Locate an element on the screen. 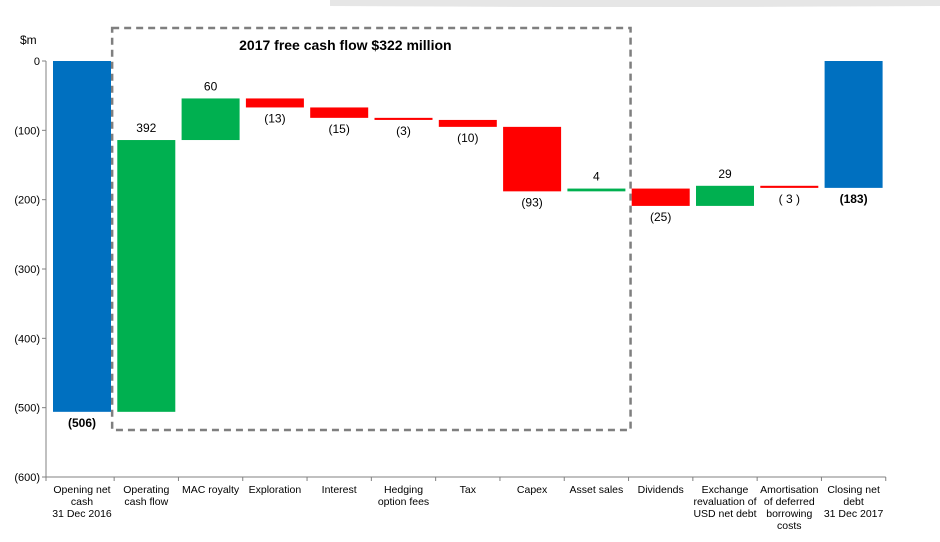 The width and height of the screenshot is (940, 542). bar-value-label: 29 is located at coordinates (725, 174).